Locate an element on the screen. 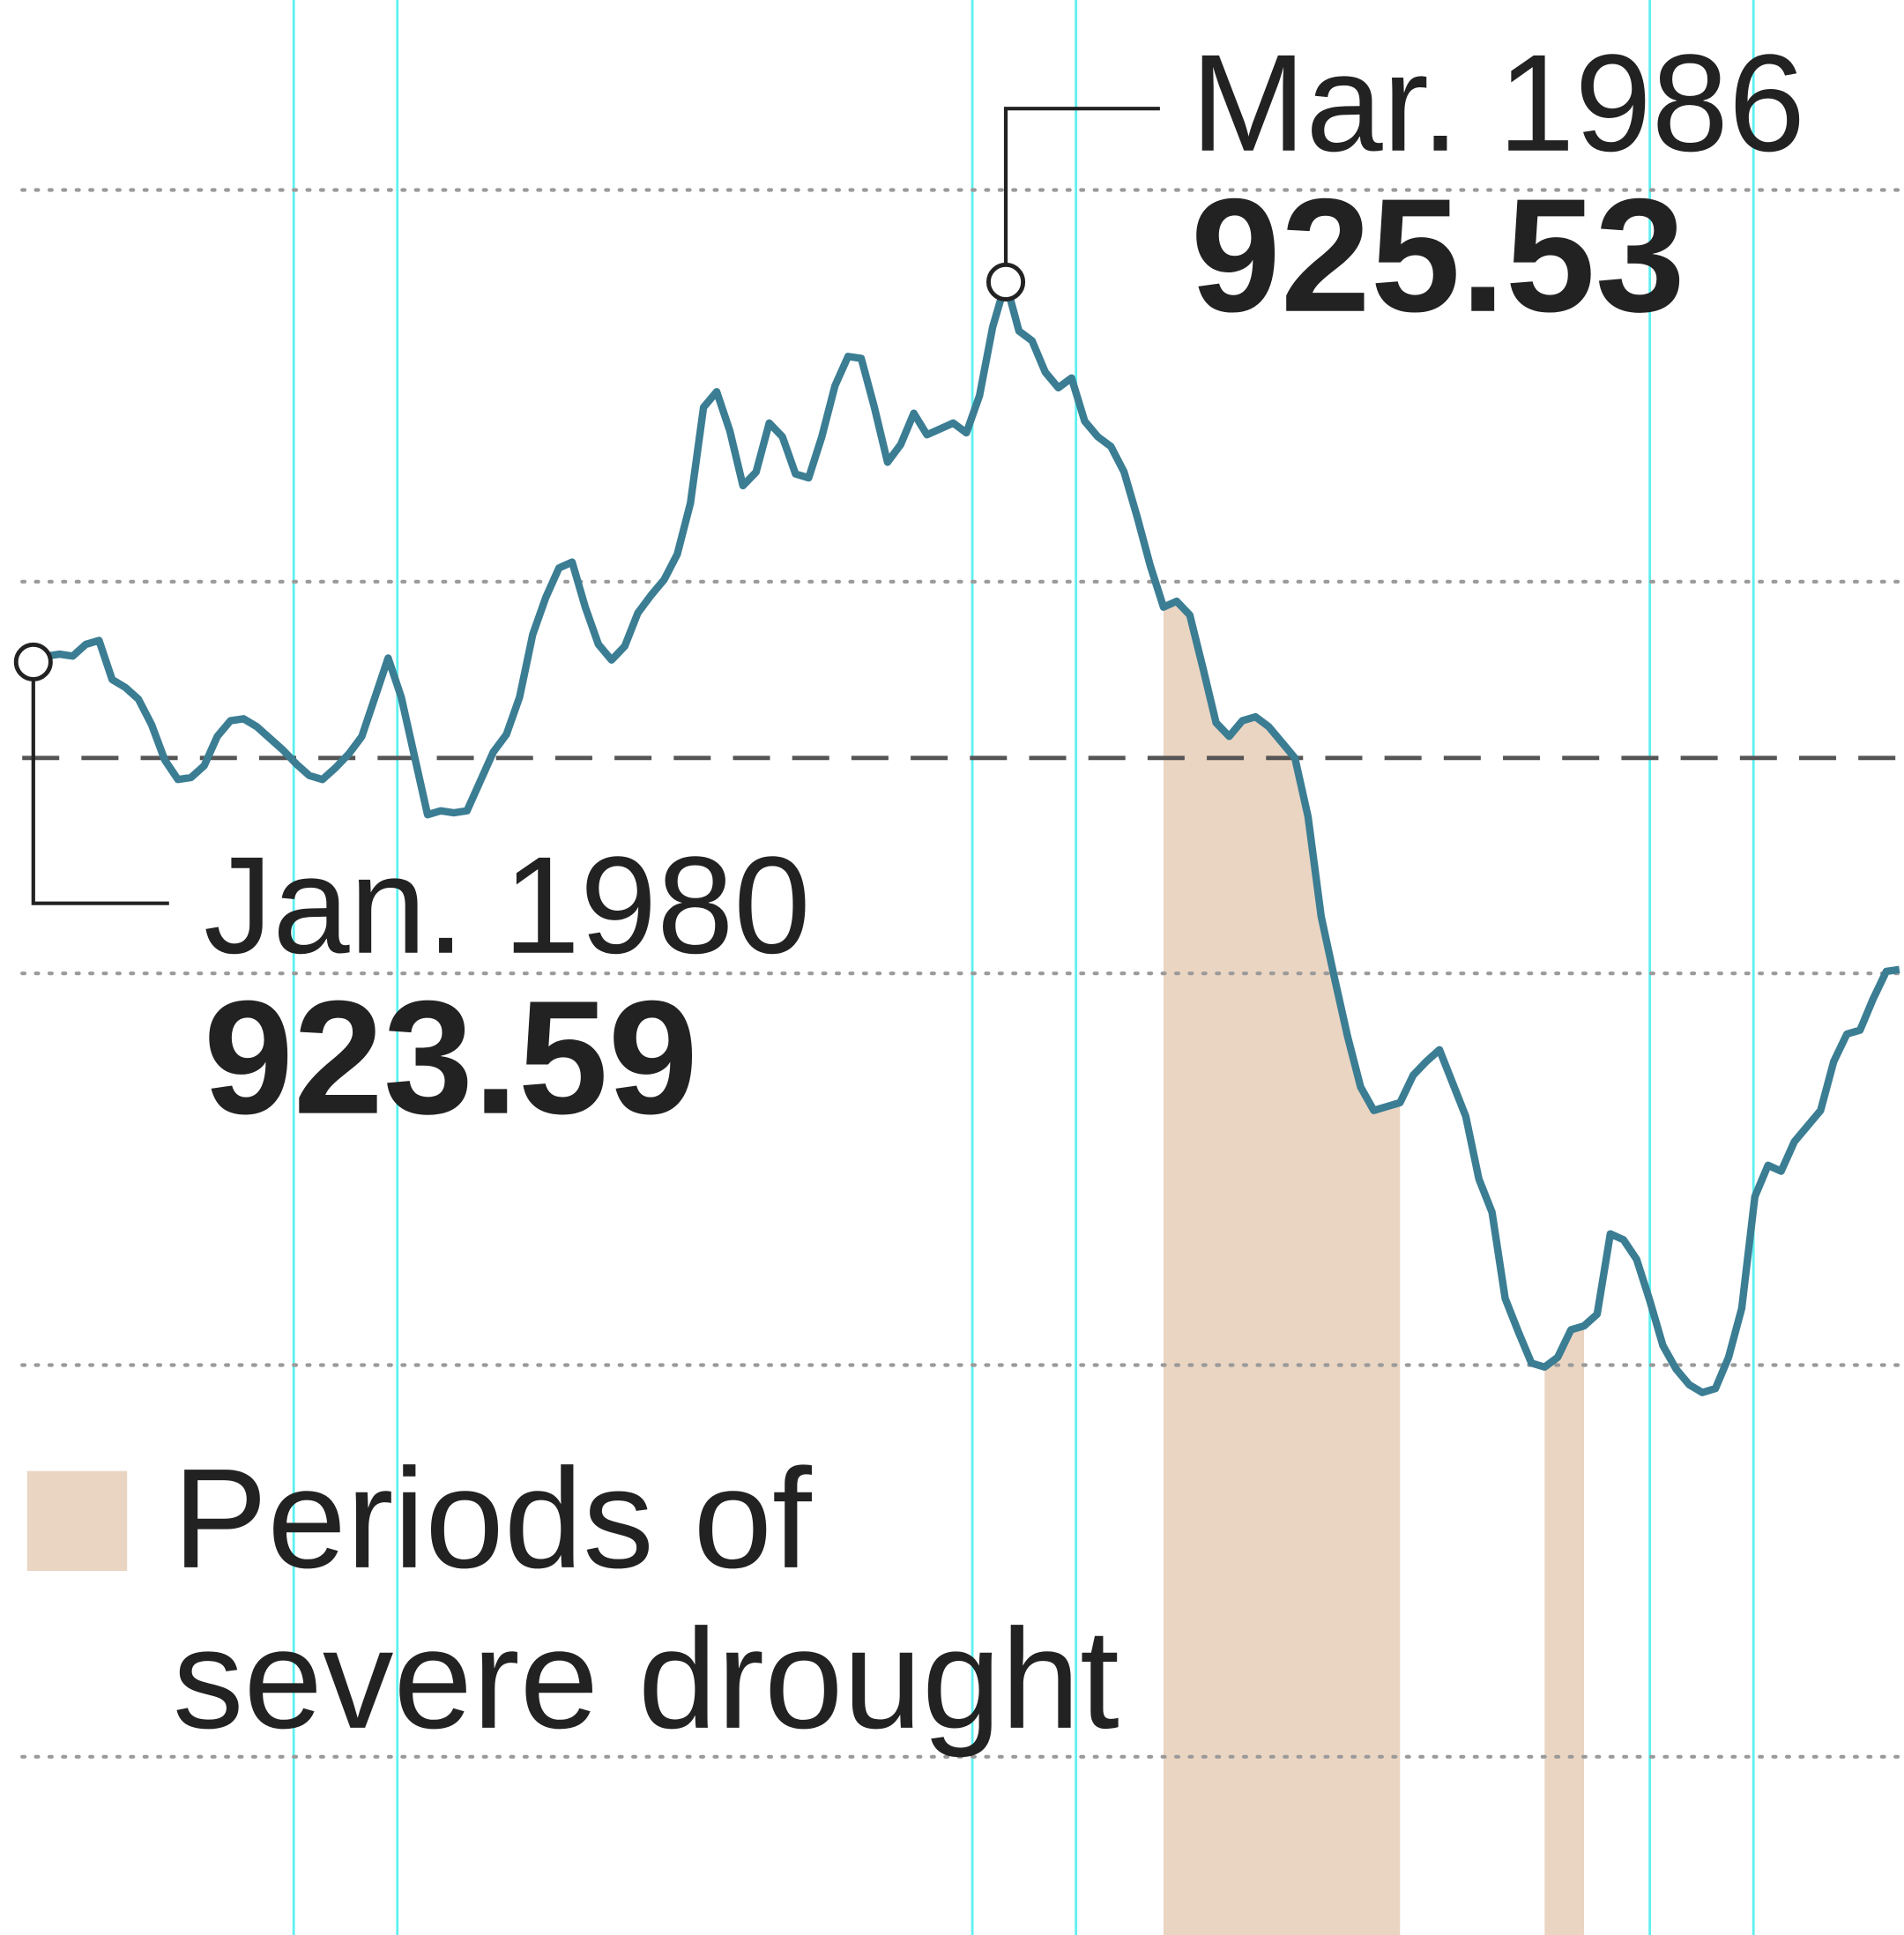 The height and width of the screenshot is (1935, 1904). annotation-value: 925.53 is located at coordinates (1438, 256).